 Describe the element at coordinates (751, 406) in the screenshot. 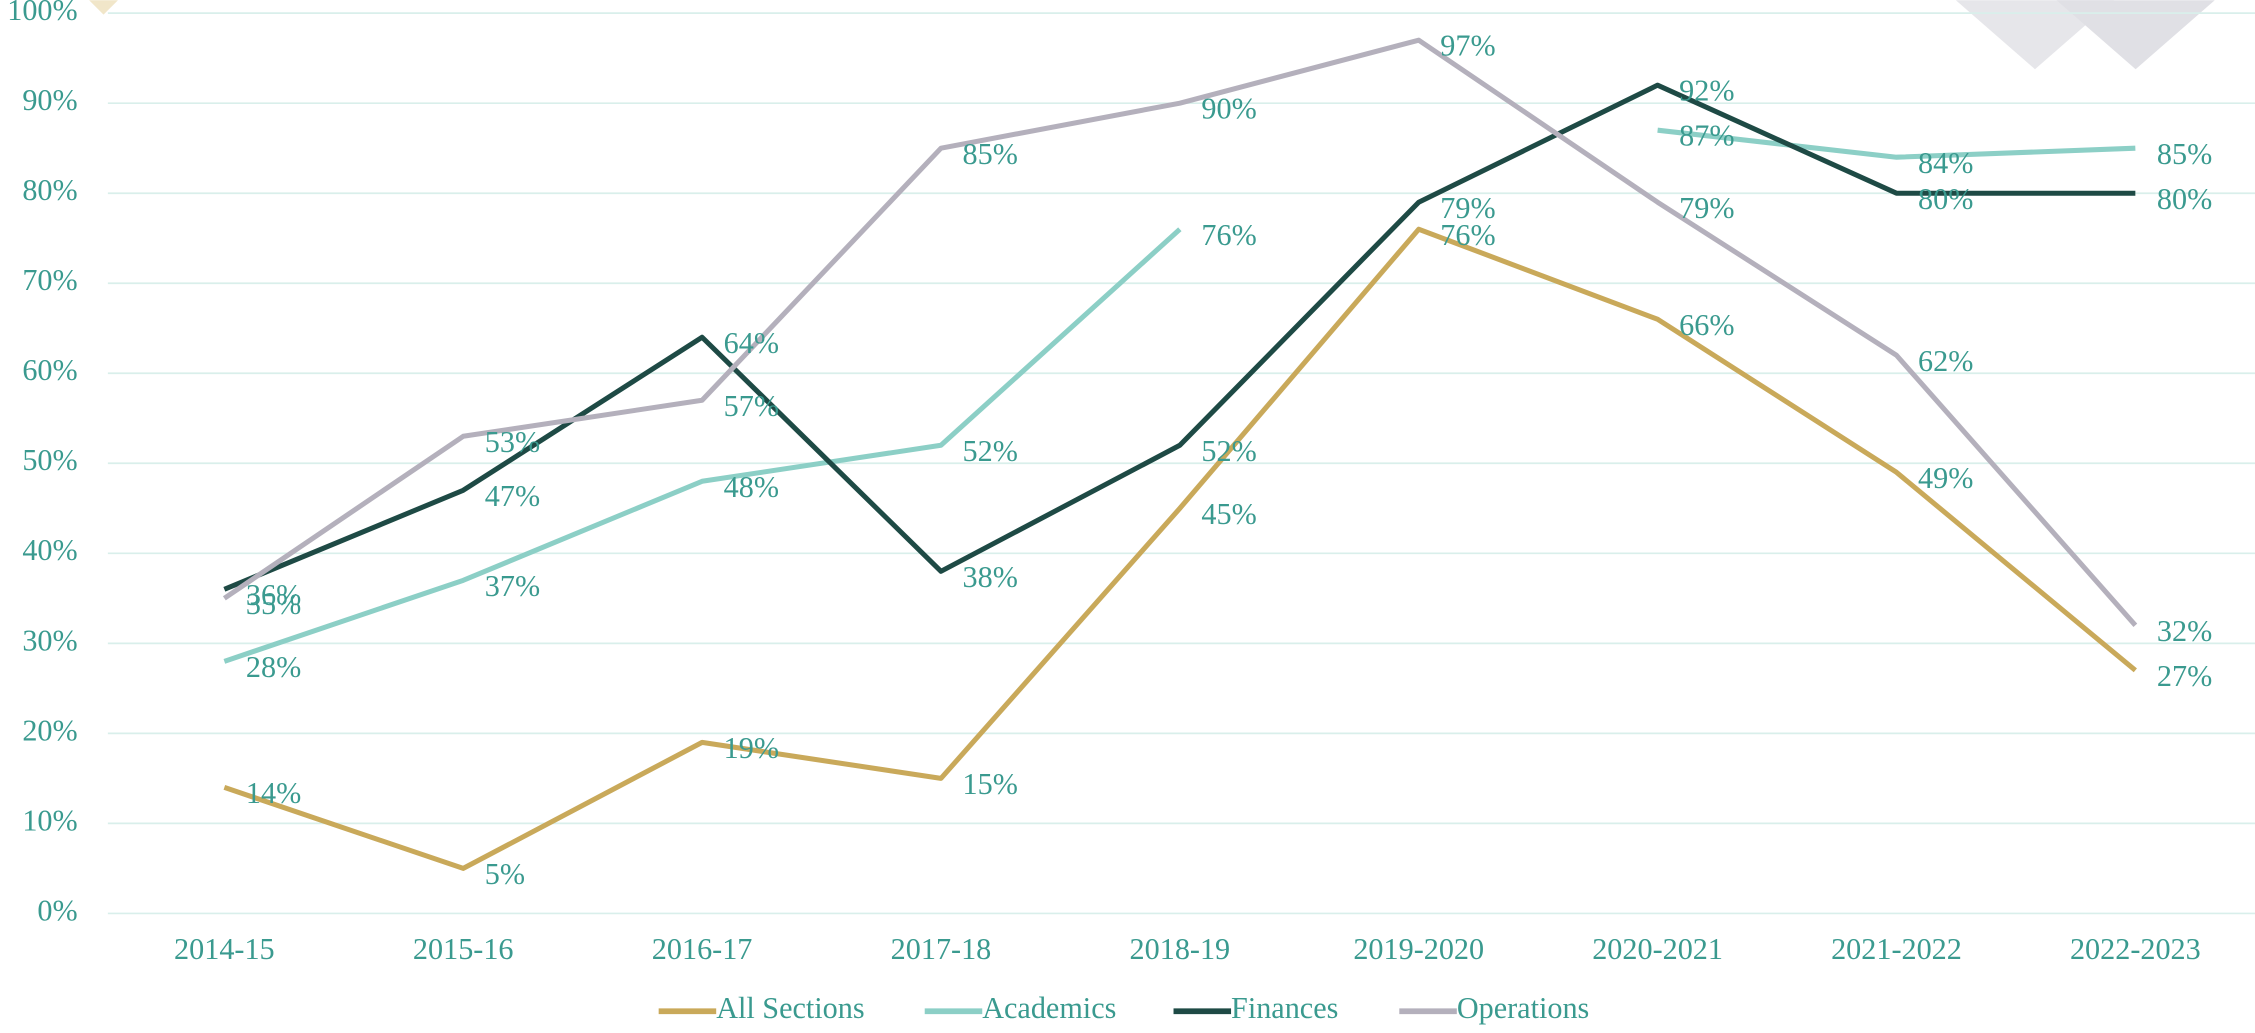

I see `data-label: 57%` at that location.